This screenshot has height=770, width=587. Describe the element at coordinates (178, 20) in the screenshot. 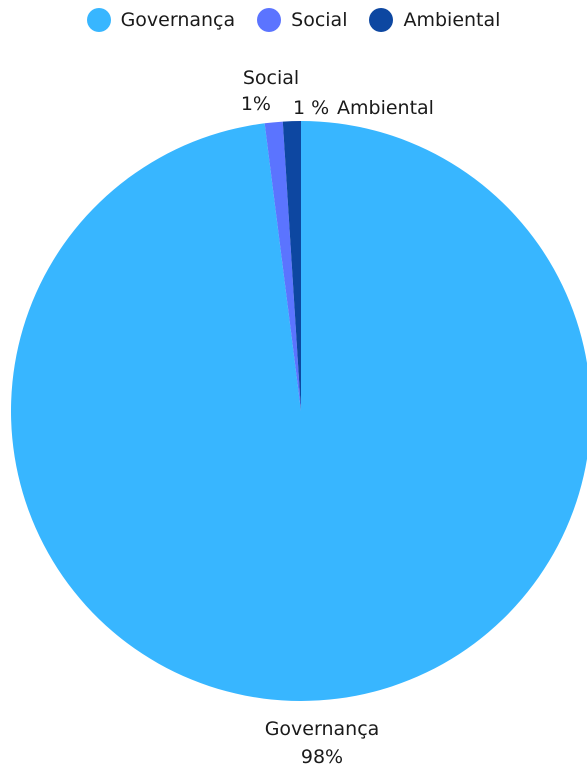

I see `legend-label-governanca: Governança` at that location.